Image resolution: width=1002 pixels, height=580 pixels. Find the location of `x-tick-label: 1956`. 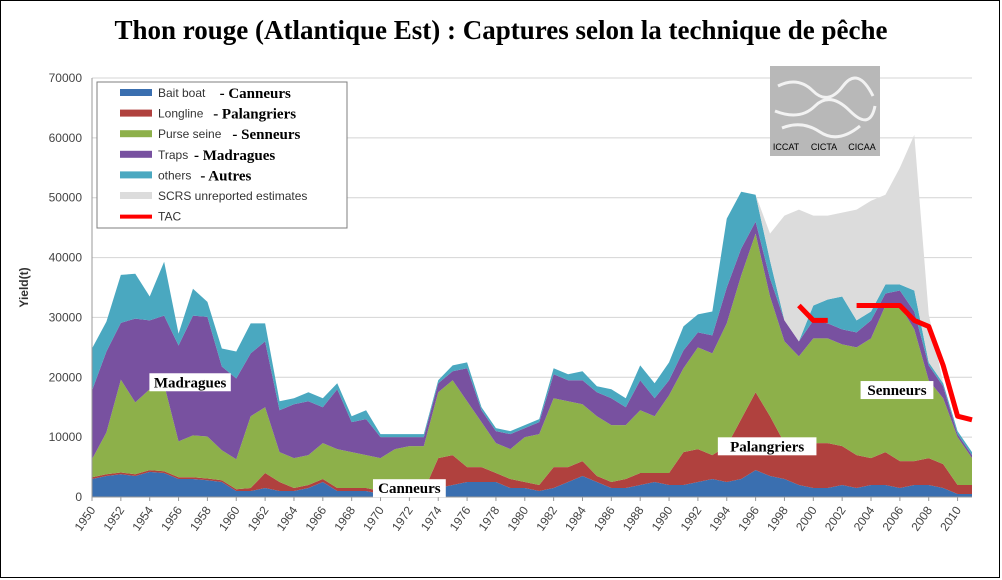

x-tick-label: 1956 is located at coordinates (171, 518).